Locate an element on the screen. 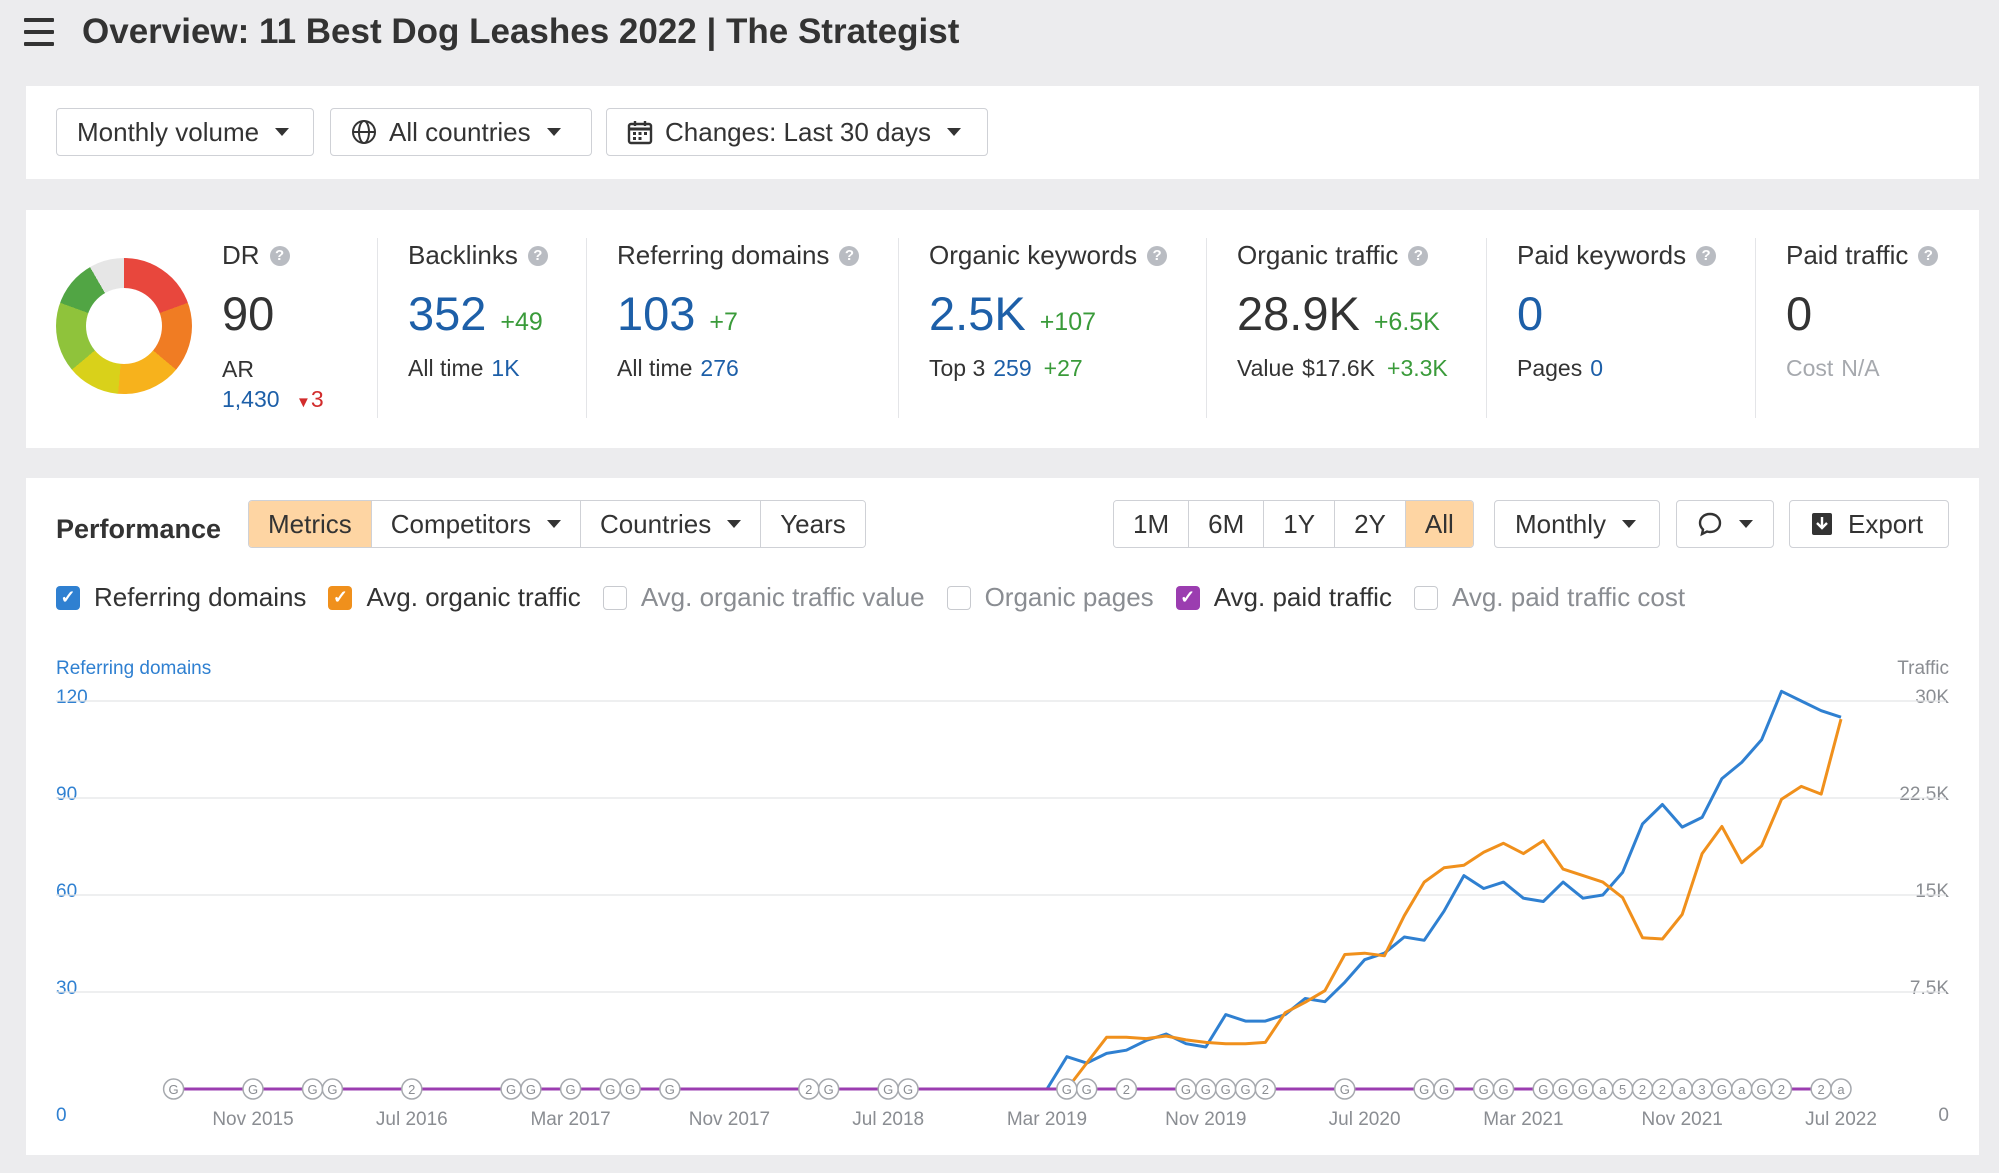 The height and width of the screenshot is (1173, 1999). organic-traffic-value: 28.9K is located at coordinates (1298, 313).